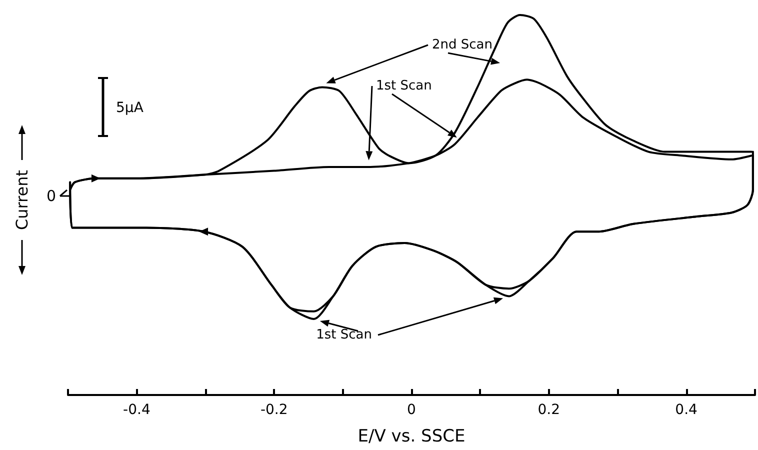  Describe the element at coordinates (51, 196) in the screenshot. I see `text: 0` at that location.